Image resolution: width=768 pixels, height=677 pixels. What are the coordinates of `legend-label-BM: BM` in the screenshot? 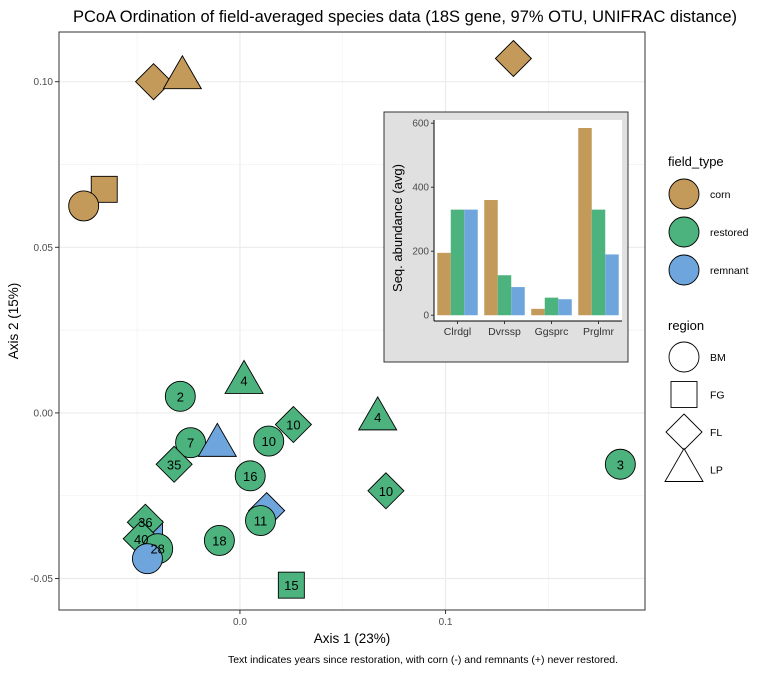 It's located at (718, 358).